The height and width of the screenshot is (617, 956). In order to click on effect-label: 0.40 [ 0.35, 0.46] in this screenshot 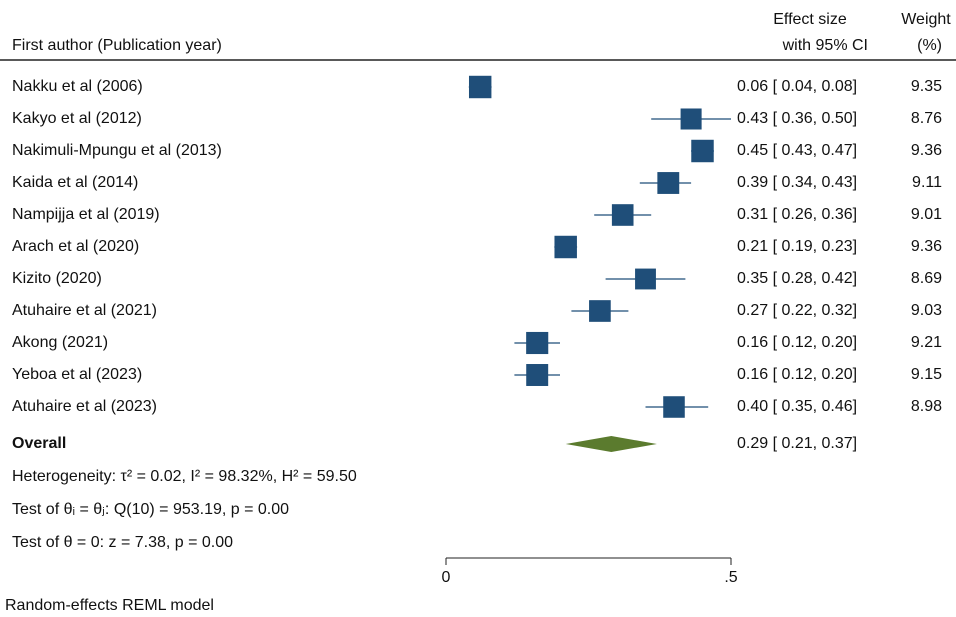, I will do `click(797, 406)`.